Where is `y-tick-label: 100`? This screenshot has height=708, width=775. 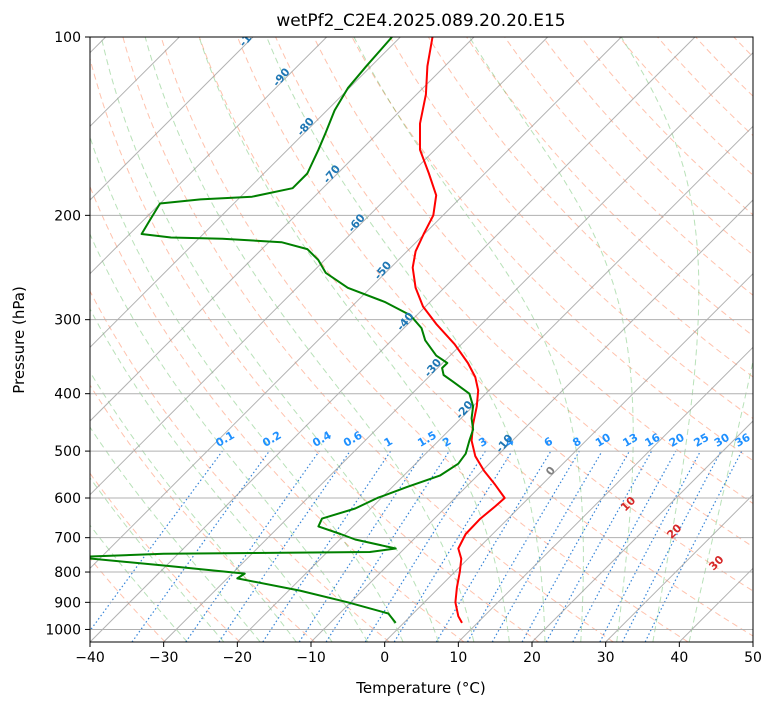
y-tick-label: 100 is located at coordinates (67, 38).